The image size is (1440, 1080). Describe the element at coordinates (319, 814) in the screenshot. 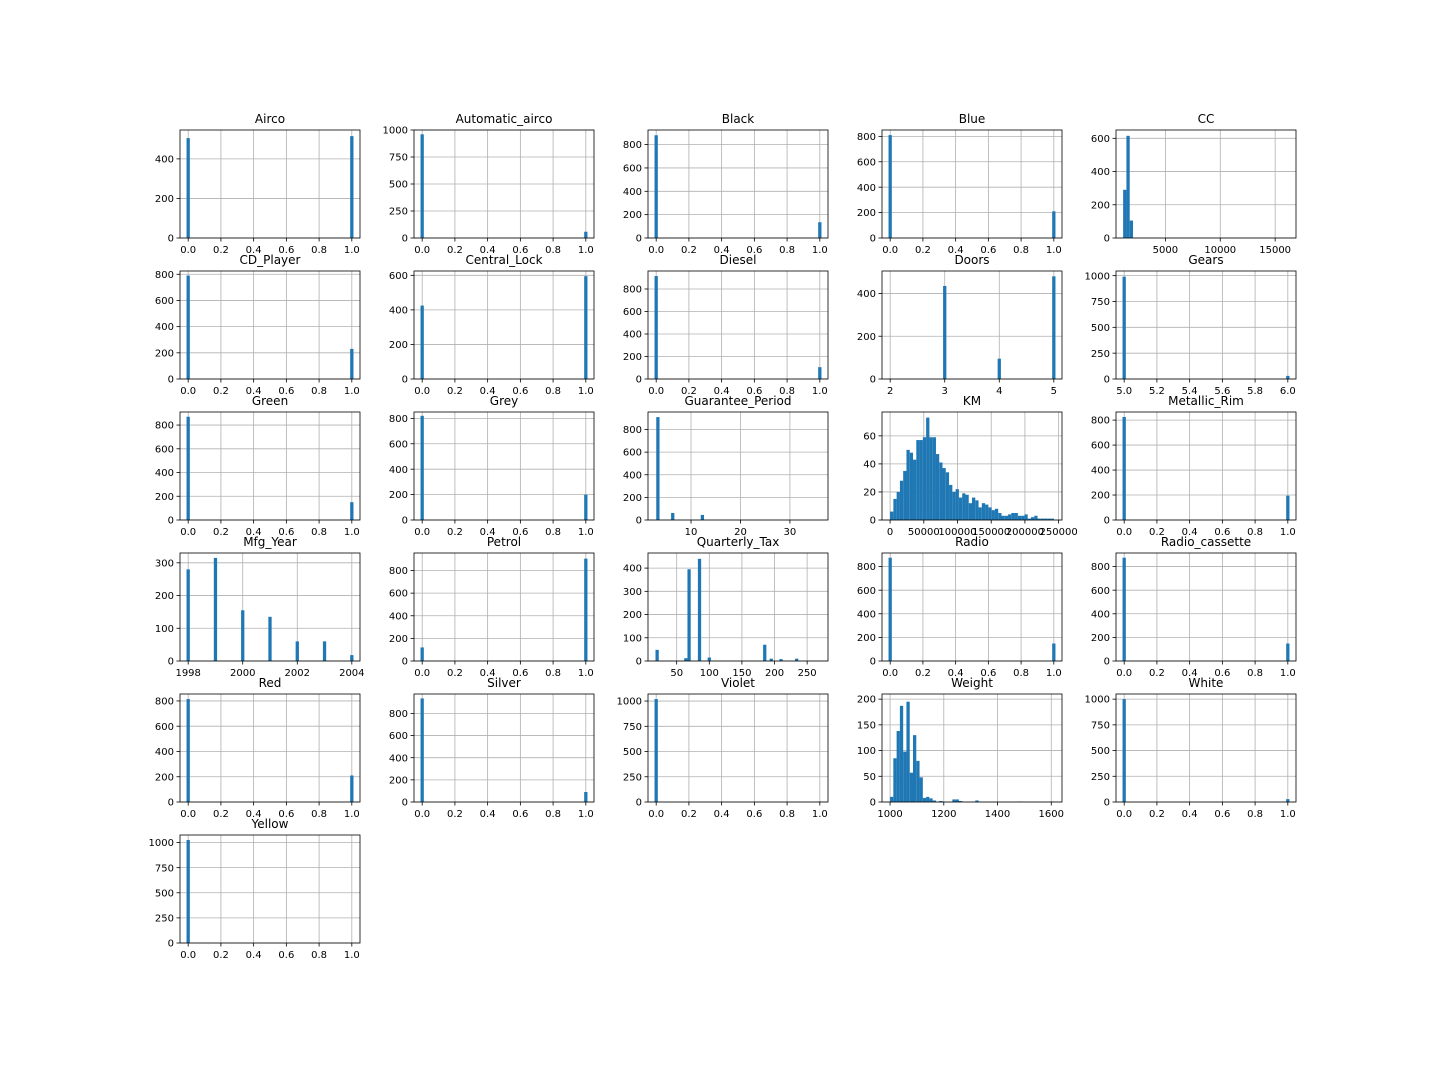

I see `x-tick-label: 0.8` at that location.